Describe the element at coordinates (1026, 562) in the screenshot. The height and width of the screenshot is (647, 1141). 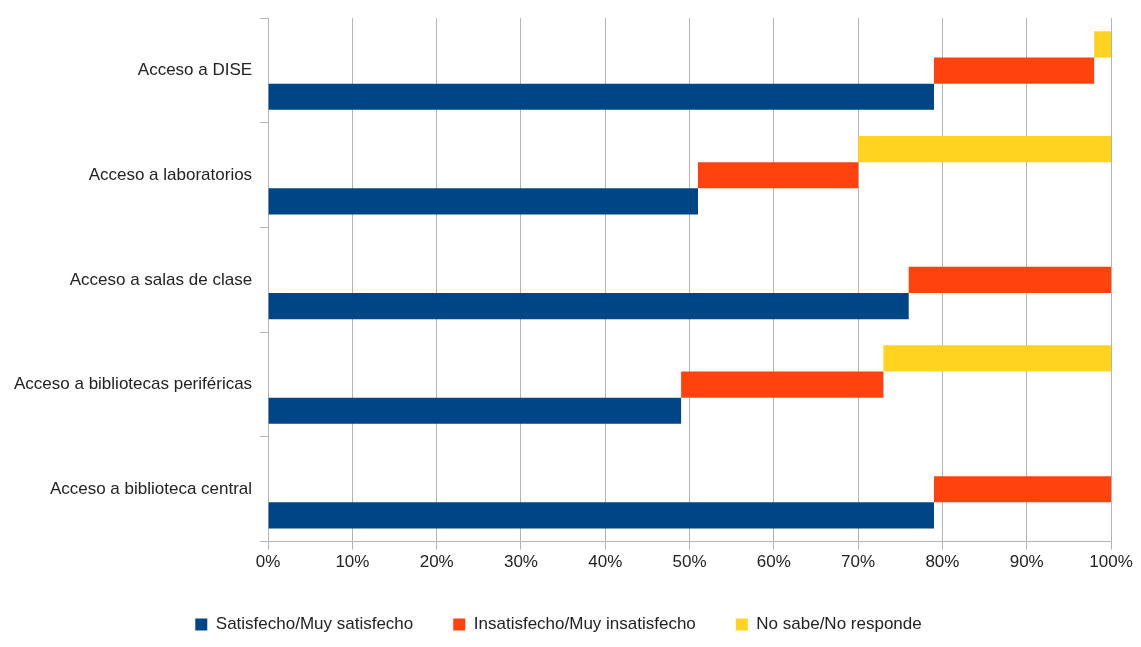
I see `x-tick-label: 90%` at that location.